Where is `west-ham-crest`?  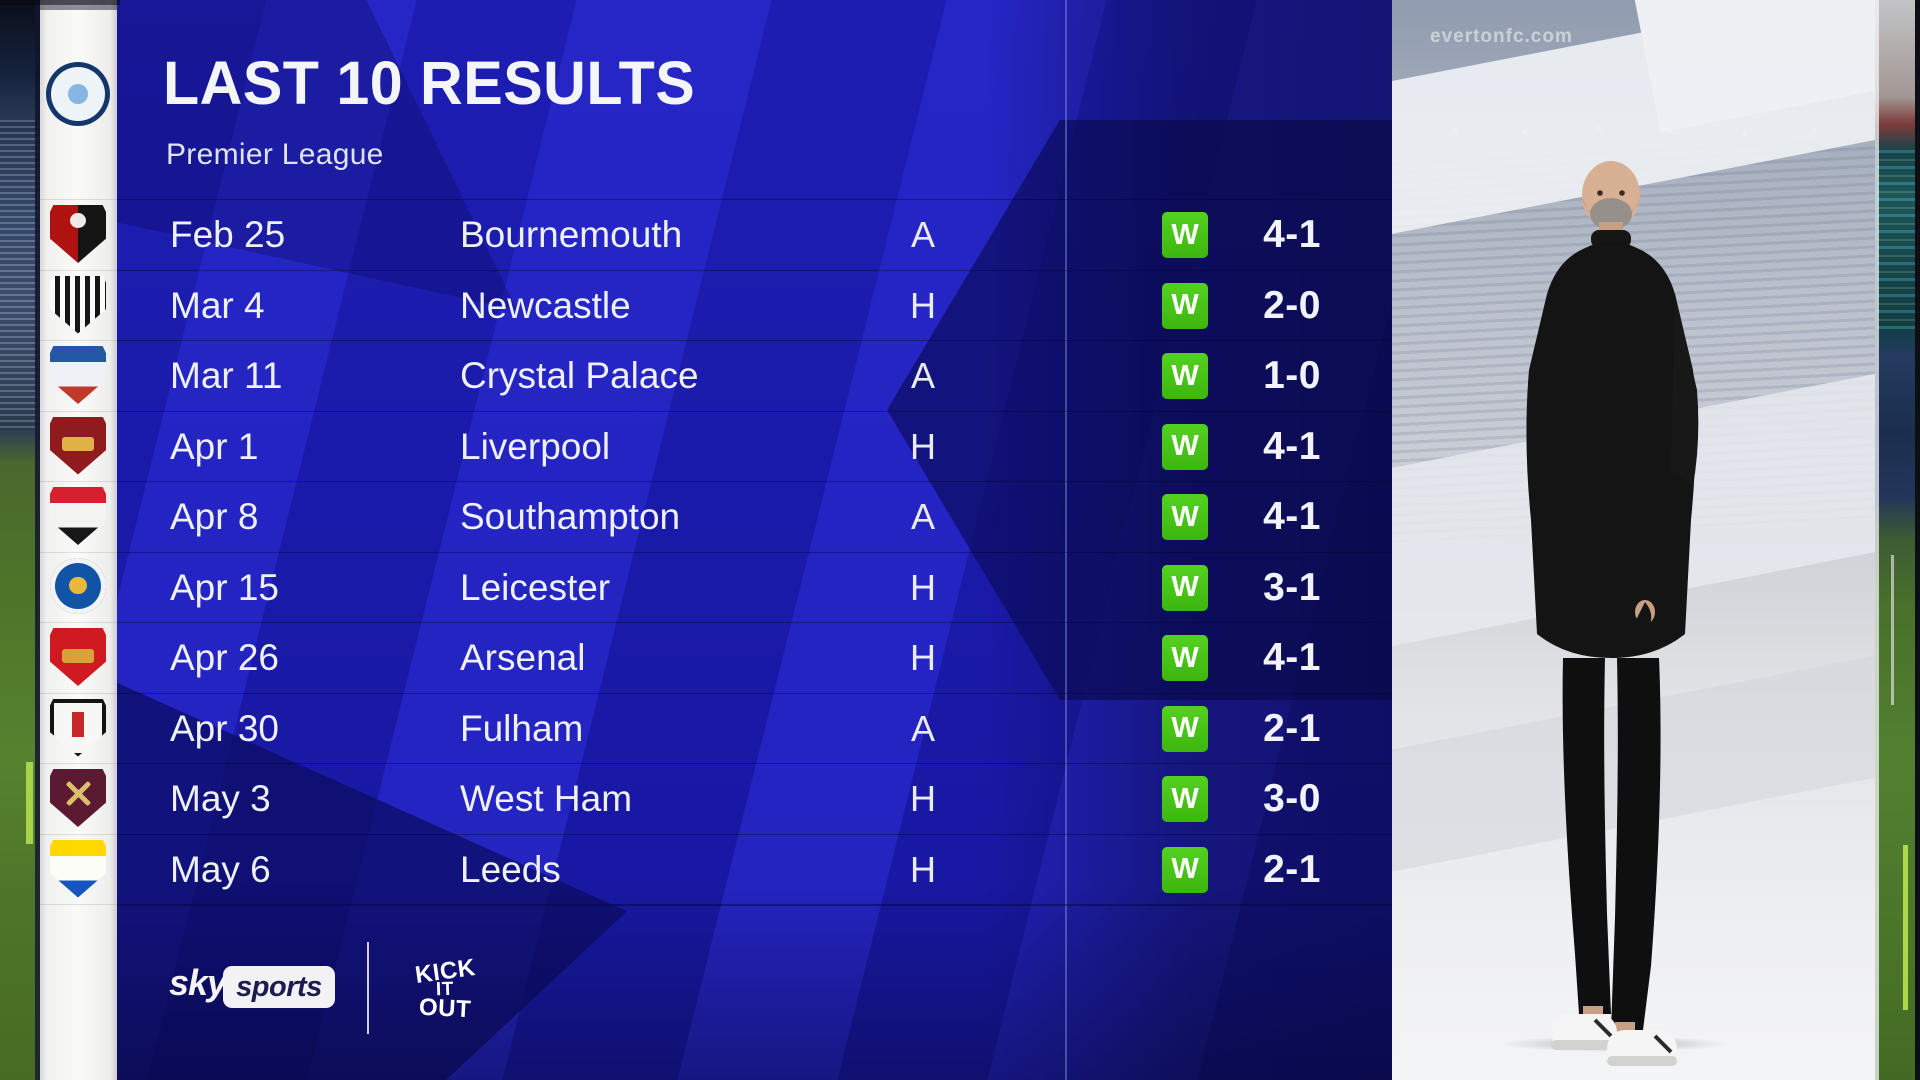
west-ham-crest is located at coordinates (78, 798).